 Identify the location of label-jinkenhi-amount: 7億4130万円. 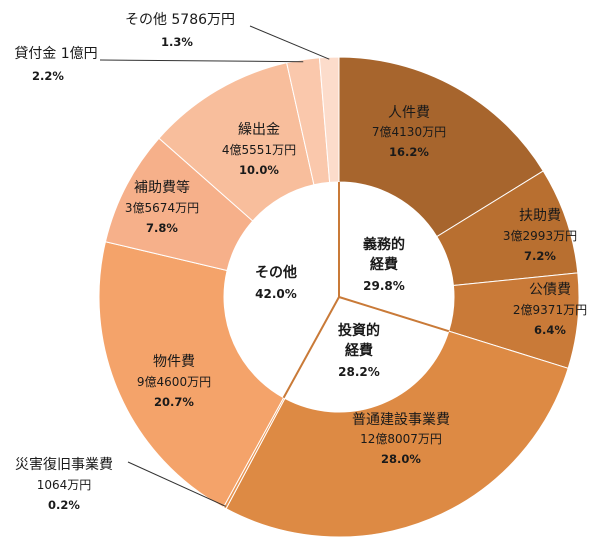
(409, 132).